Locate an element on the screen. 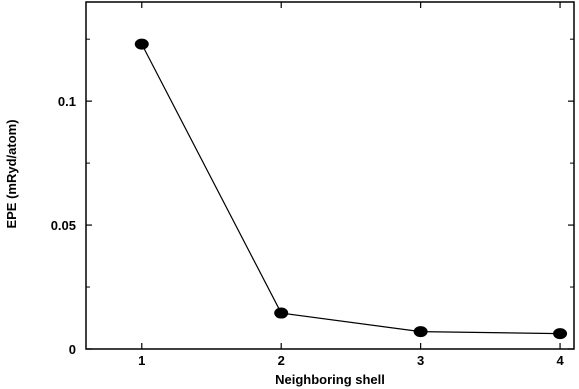  y-axis-label: EPE (mRyd/atom) is located at coordinates (11, 173).